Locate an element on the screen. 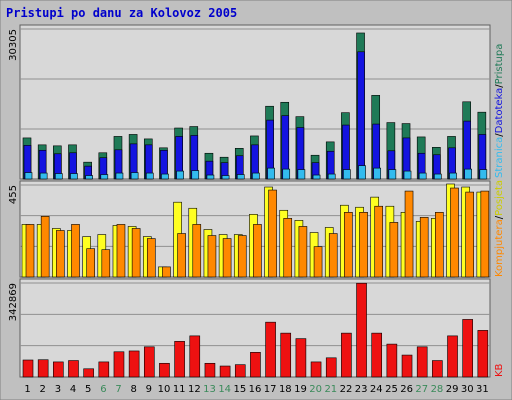  x-tick-label: 22 is located at coordinates (346, 389).